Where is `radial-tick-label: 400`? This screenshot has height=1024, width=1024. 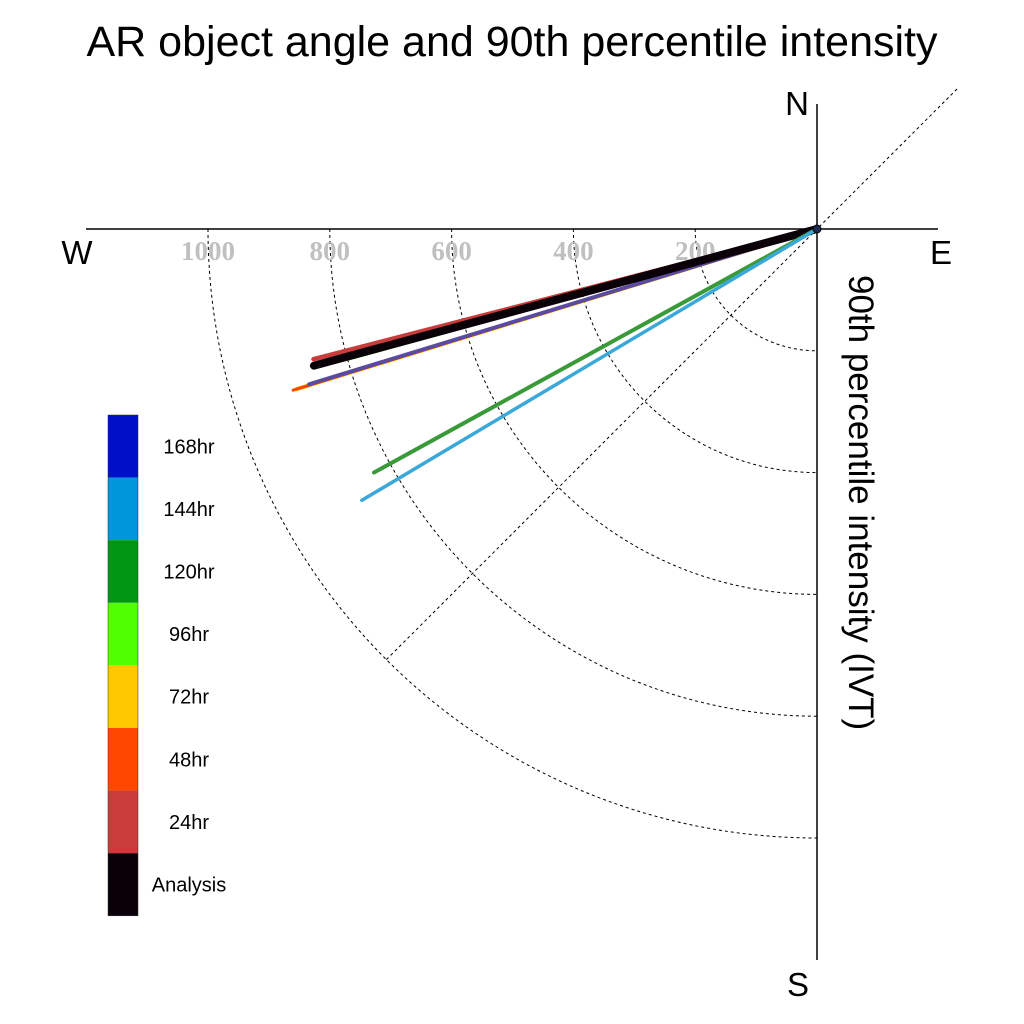 radial-tick-label: 400 is located at coordinates (573, 251).